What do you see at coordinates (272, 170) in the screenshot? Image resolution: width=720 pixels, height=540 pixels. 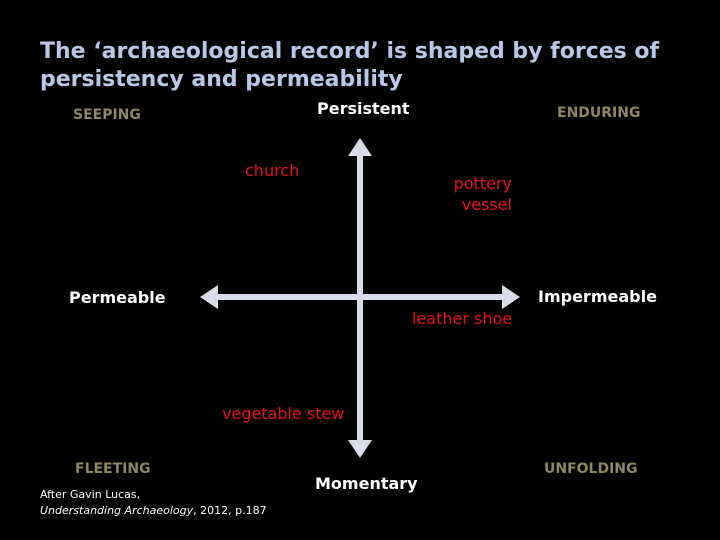 I see `item-church: church` at bounding box center [272, 170].